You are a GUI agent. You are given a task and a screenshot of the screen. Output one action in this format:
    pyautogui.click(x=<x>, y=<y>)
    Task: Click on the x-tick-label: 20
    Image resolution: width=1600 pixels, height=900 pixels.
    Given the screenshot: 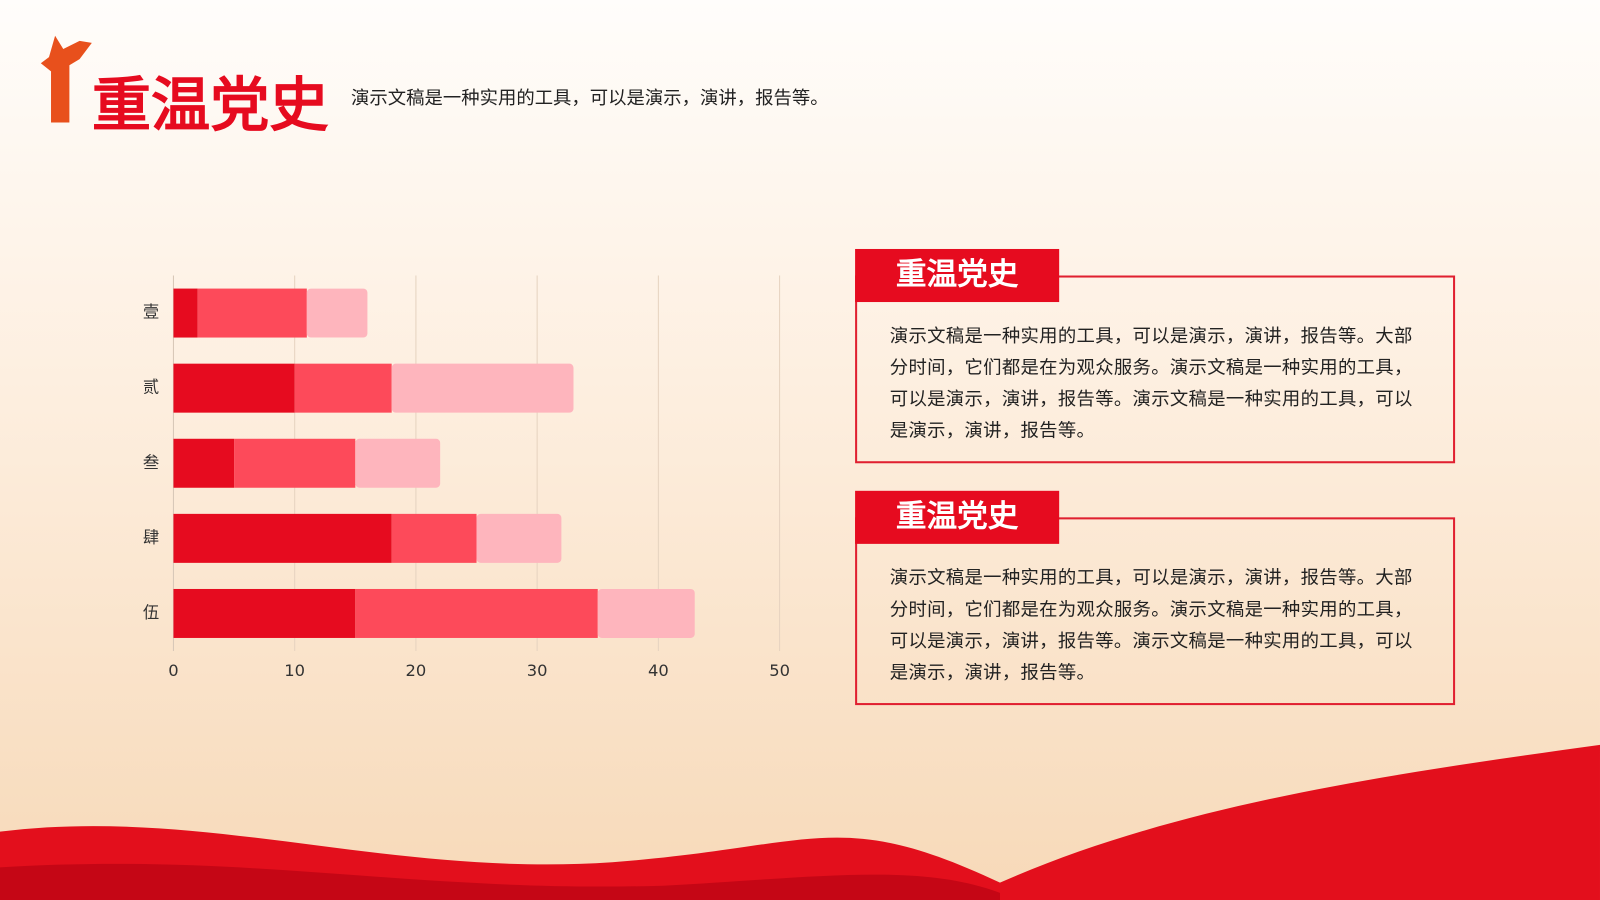 What is the action you would take?
    pyautogui.click(x=416, y=670)
    